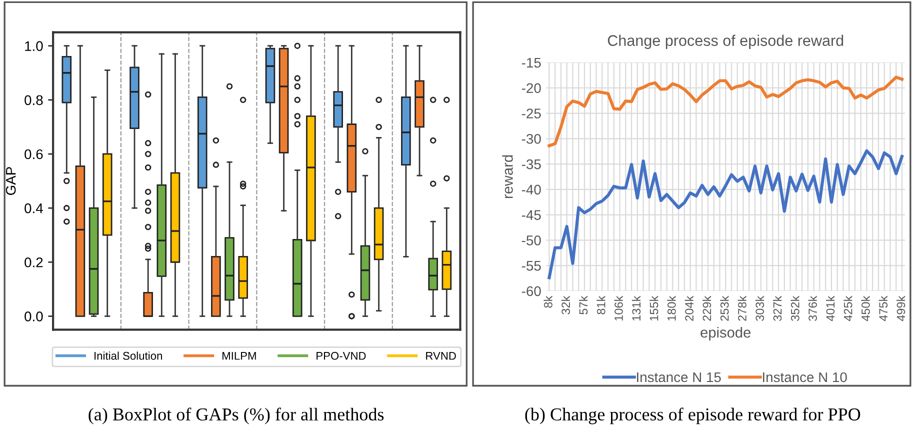 The image size is (915, 431). What do you see at coordinates (671, 308) in the screenshot?
I see `x-tick-label: 180k` at bounding box center [671, 308].